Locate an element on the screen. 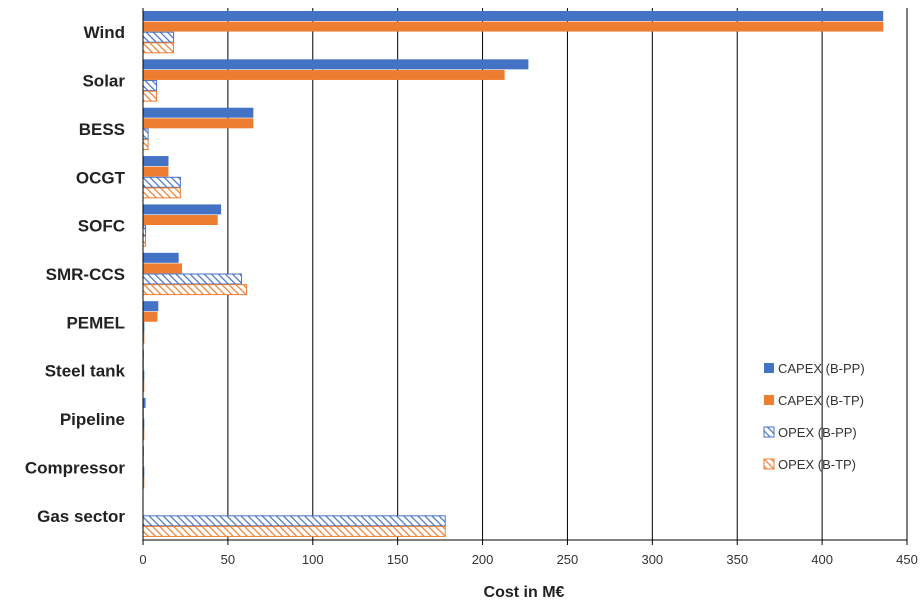  category-label: Pipeline is located at coordinates (92, 419).